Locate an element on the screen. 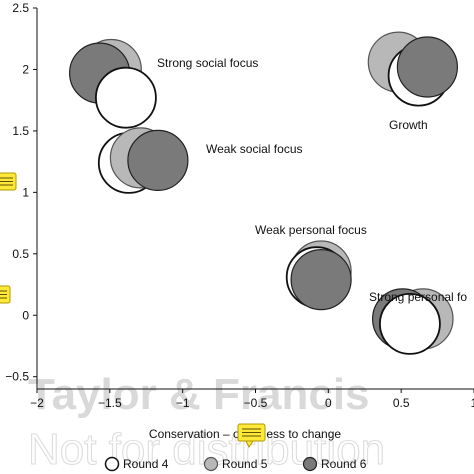 Image resolution: width=474 pixels, height=474 pixels. group-label-strong-social: Strong social focus is located at coordinates (207, 63).